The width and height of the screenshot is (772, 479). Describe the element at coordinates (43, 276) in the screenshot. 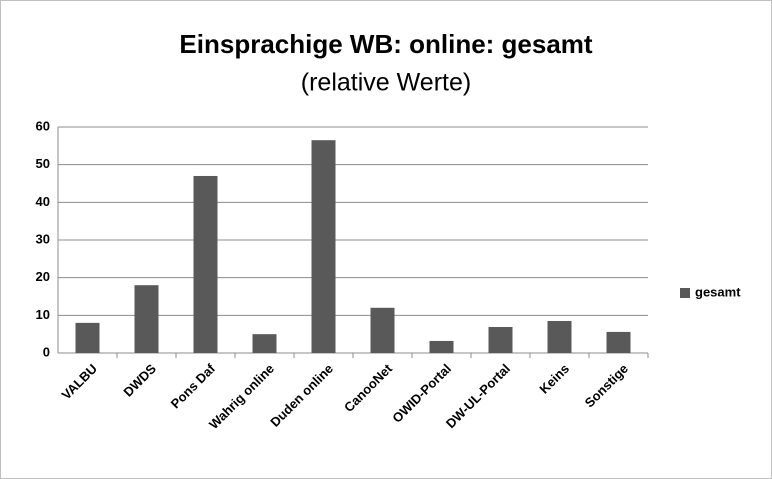

I see `y-tick-label: 20` at that location.